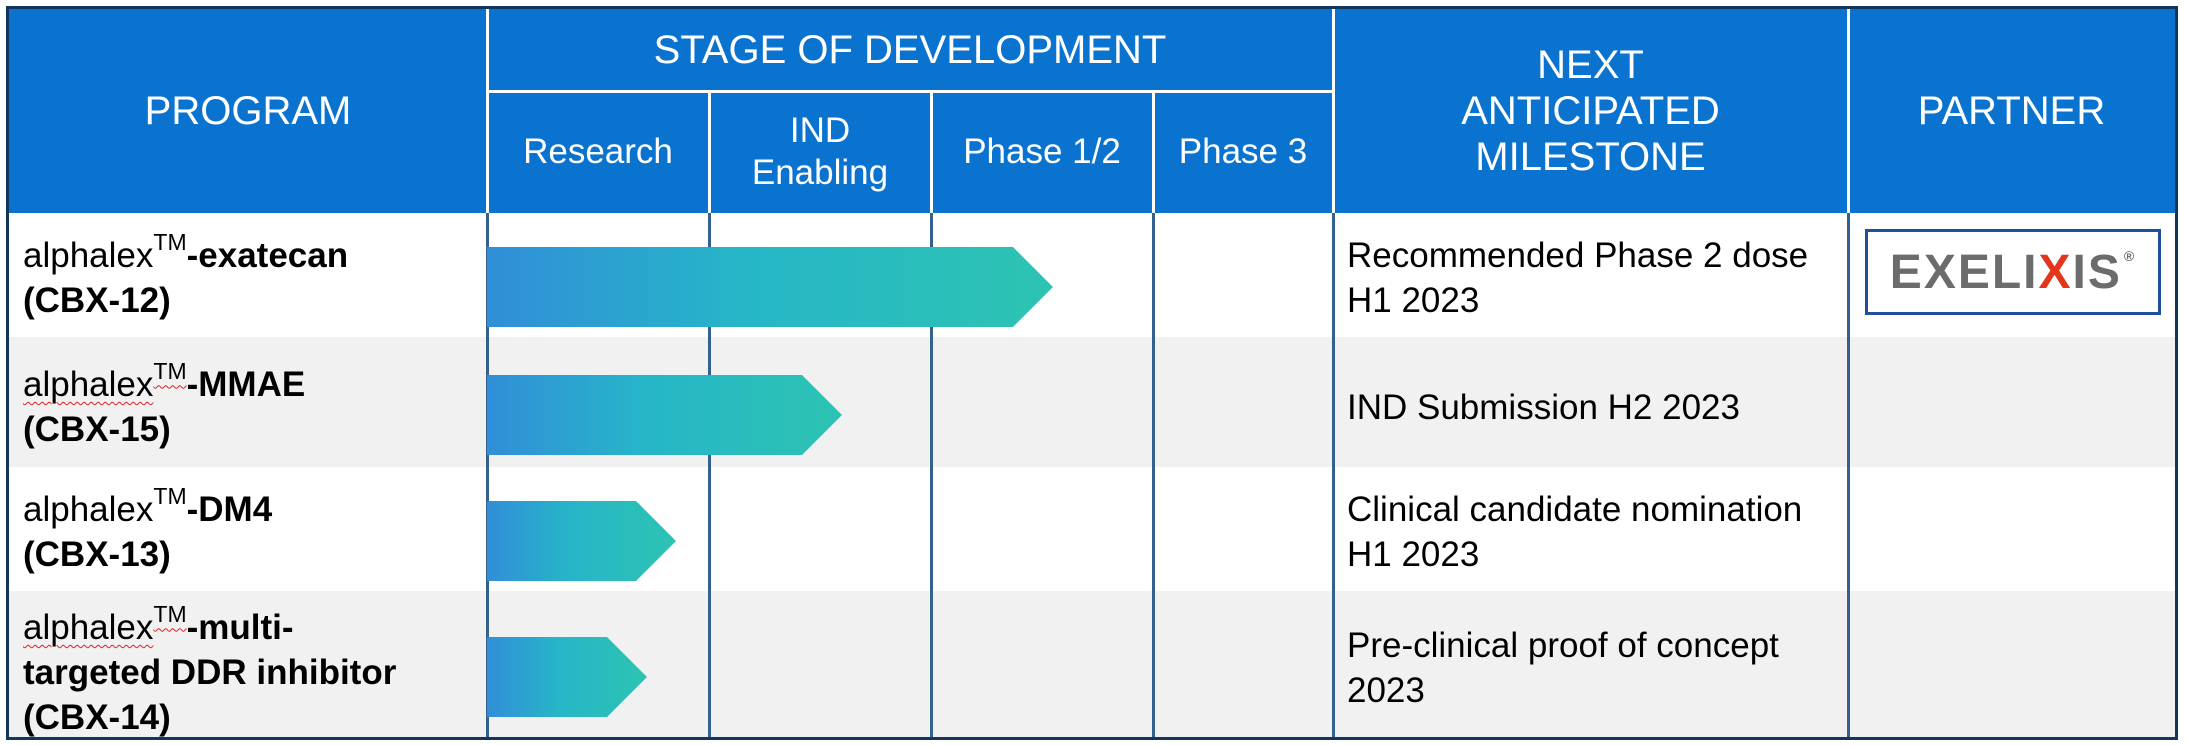  I want to click on header-partner: PARTNER, so click(2011, 111).